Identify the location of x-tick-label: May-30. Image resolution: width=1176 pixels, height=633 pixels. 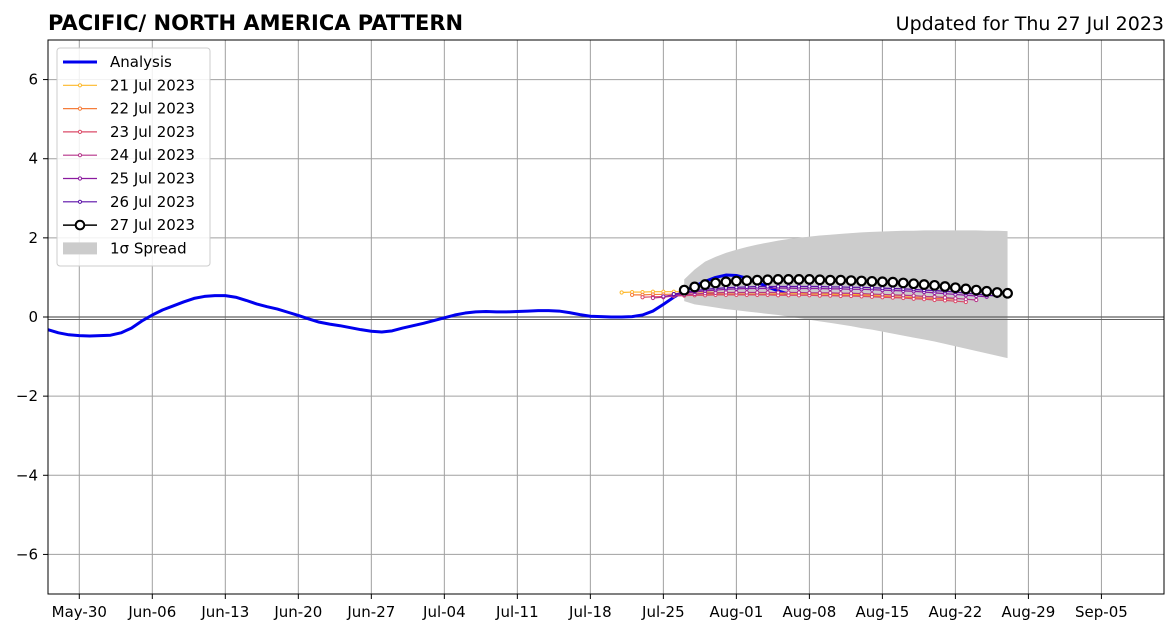
(79, 612).